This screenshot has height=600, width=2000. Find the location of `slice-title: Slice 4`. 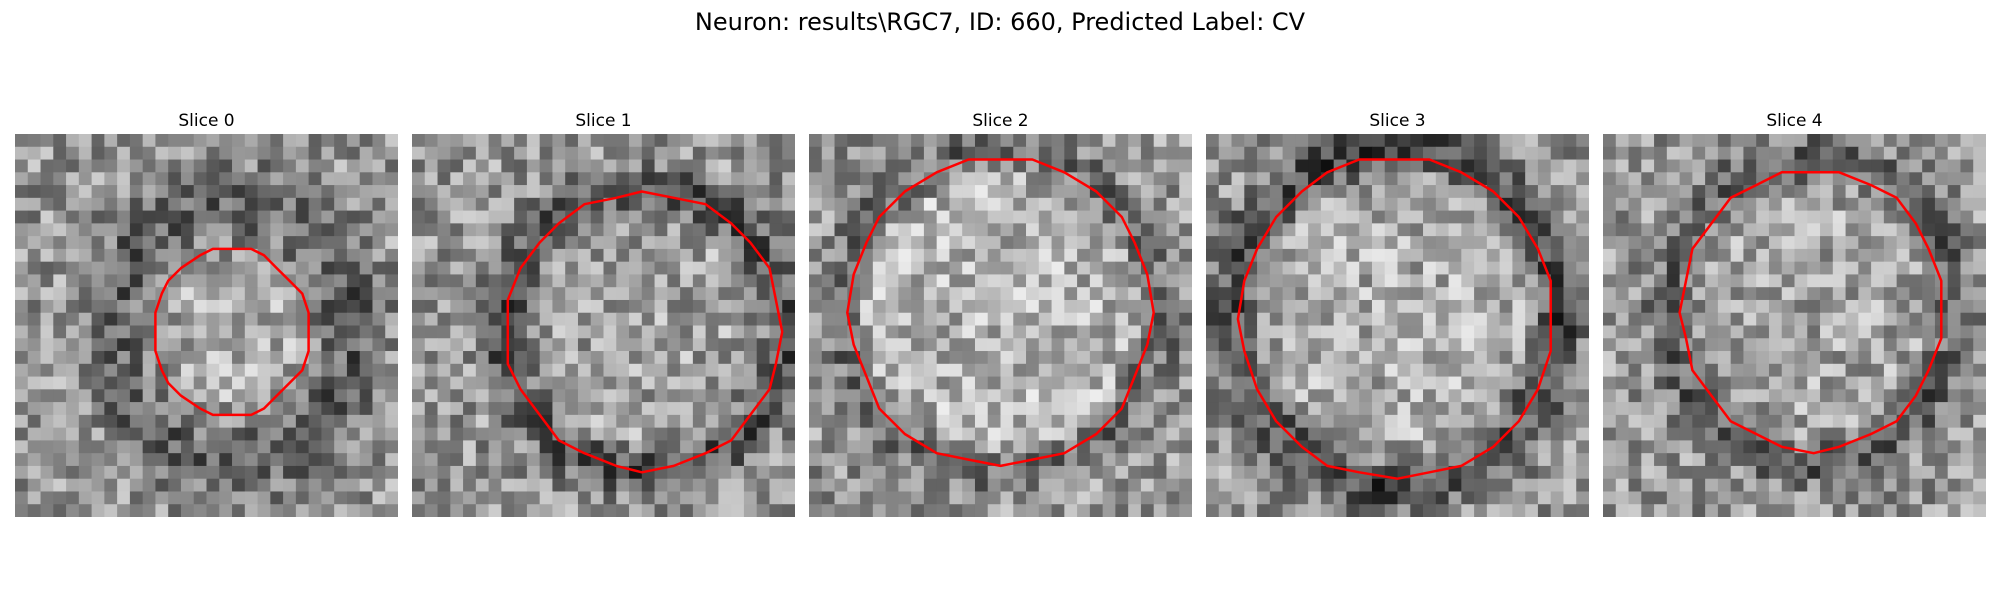

slice-title: Slice 4 is located at coordinates (1794, 121).